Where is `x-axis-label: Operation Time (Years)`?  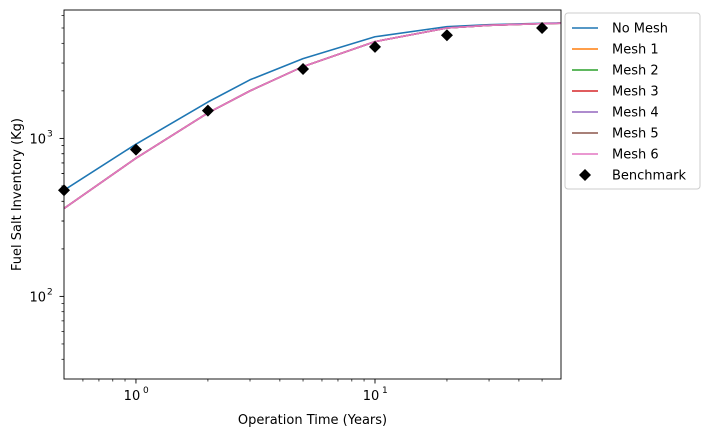 x-axis-label: Operation Time (Years) is located at coordinates (312, 420).